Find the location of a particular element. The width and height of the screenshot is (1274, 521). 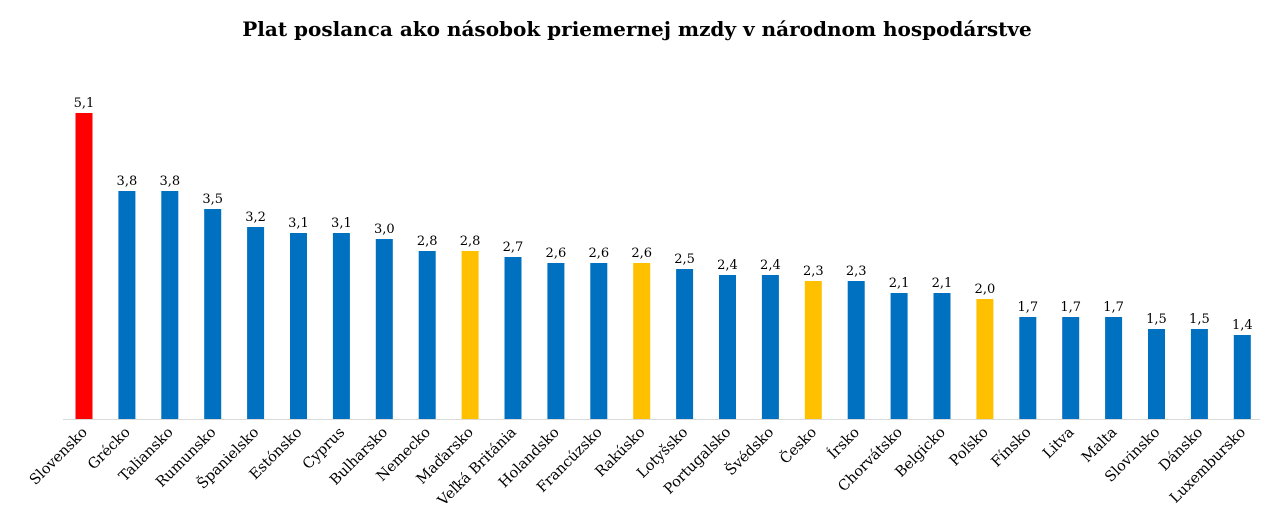

category-label: Fínsko is located at coordinates (1012, 448).